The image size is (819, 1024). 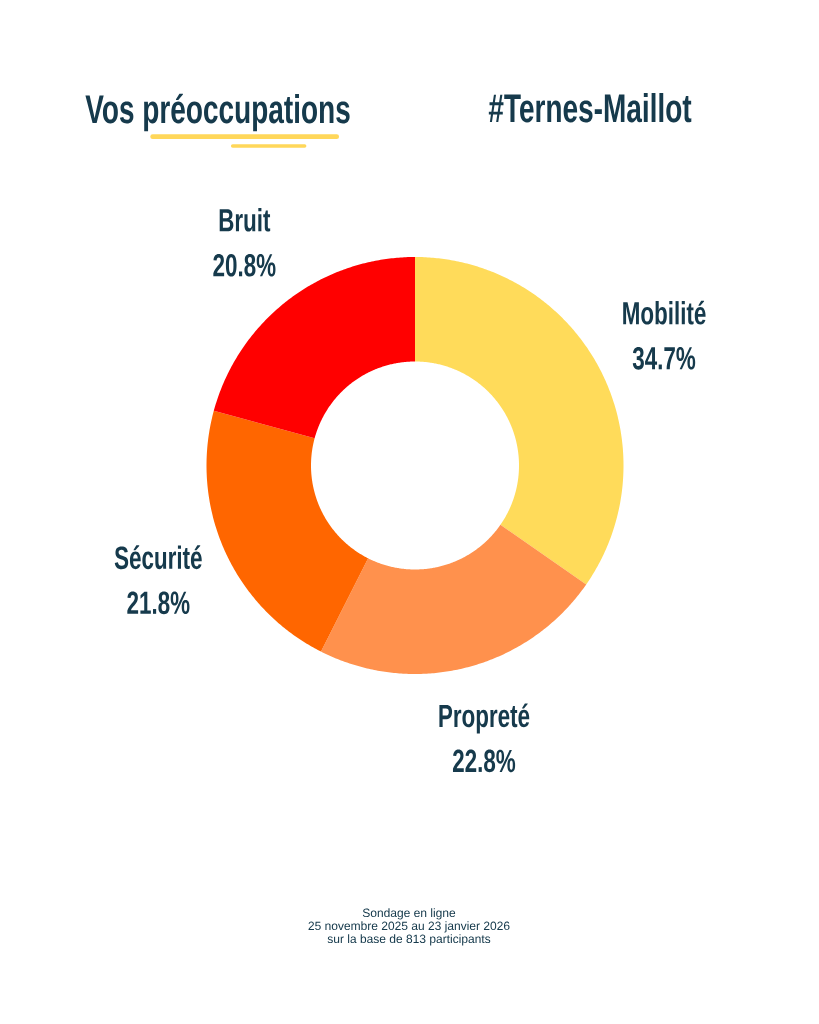 What do you see at coordinates (409, 927) in the screenshot?
I see `text: 25 novembre 2025 au 23 janvier 2026` at bounding box center [409, 927].